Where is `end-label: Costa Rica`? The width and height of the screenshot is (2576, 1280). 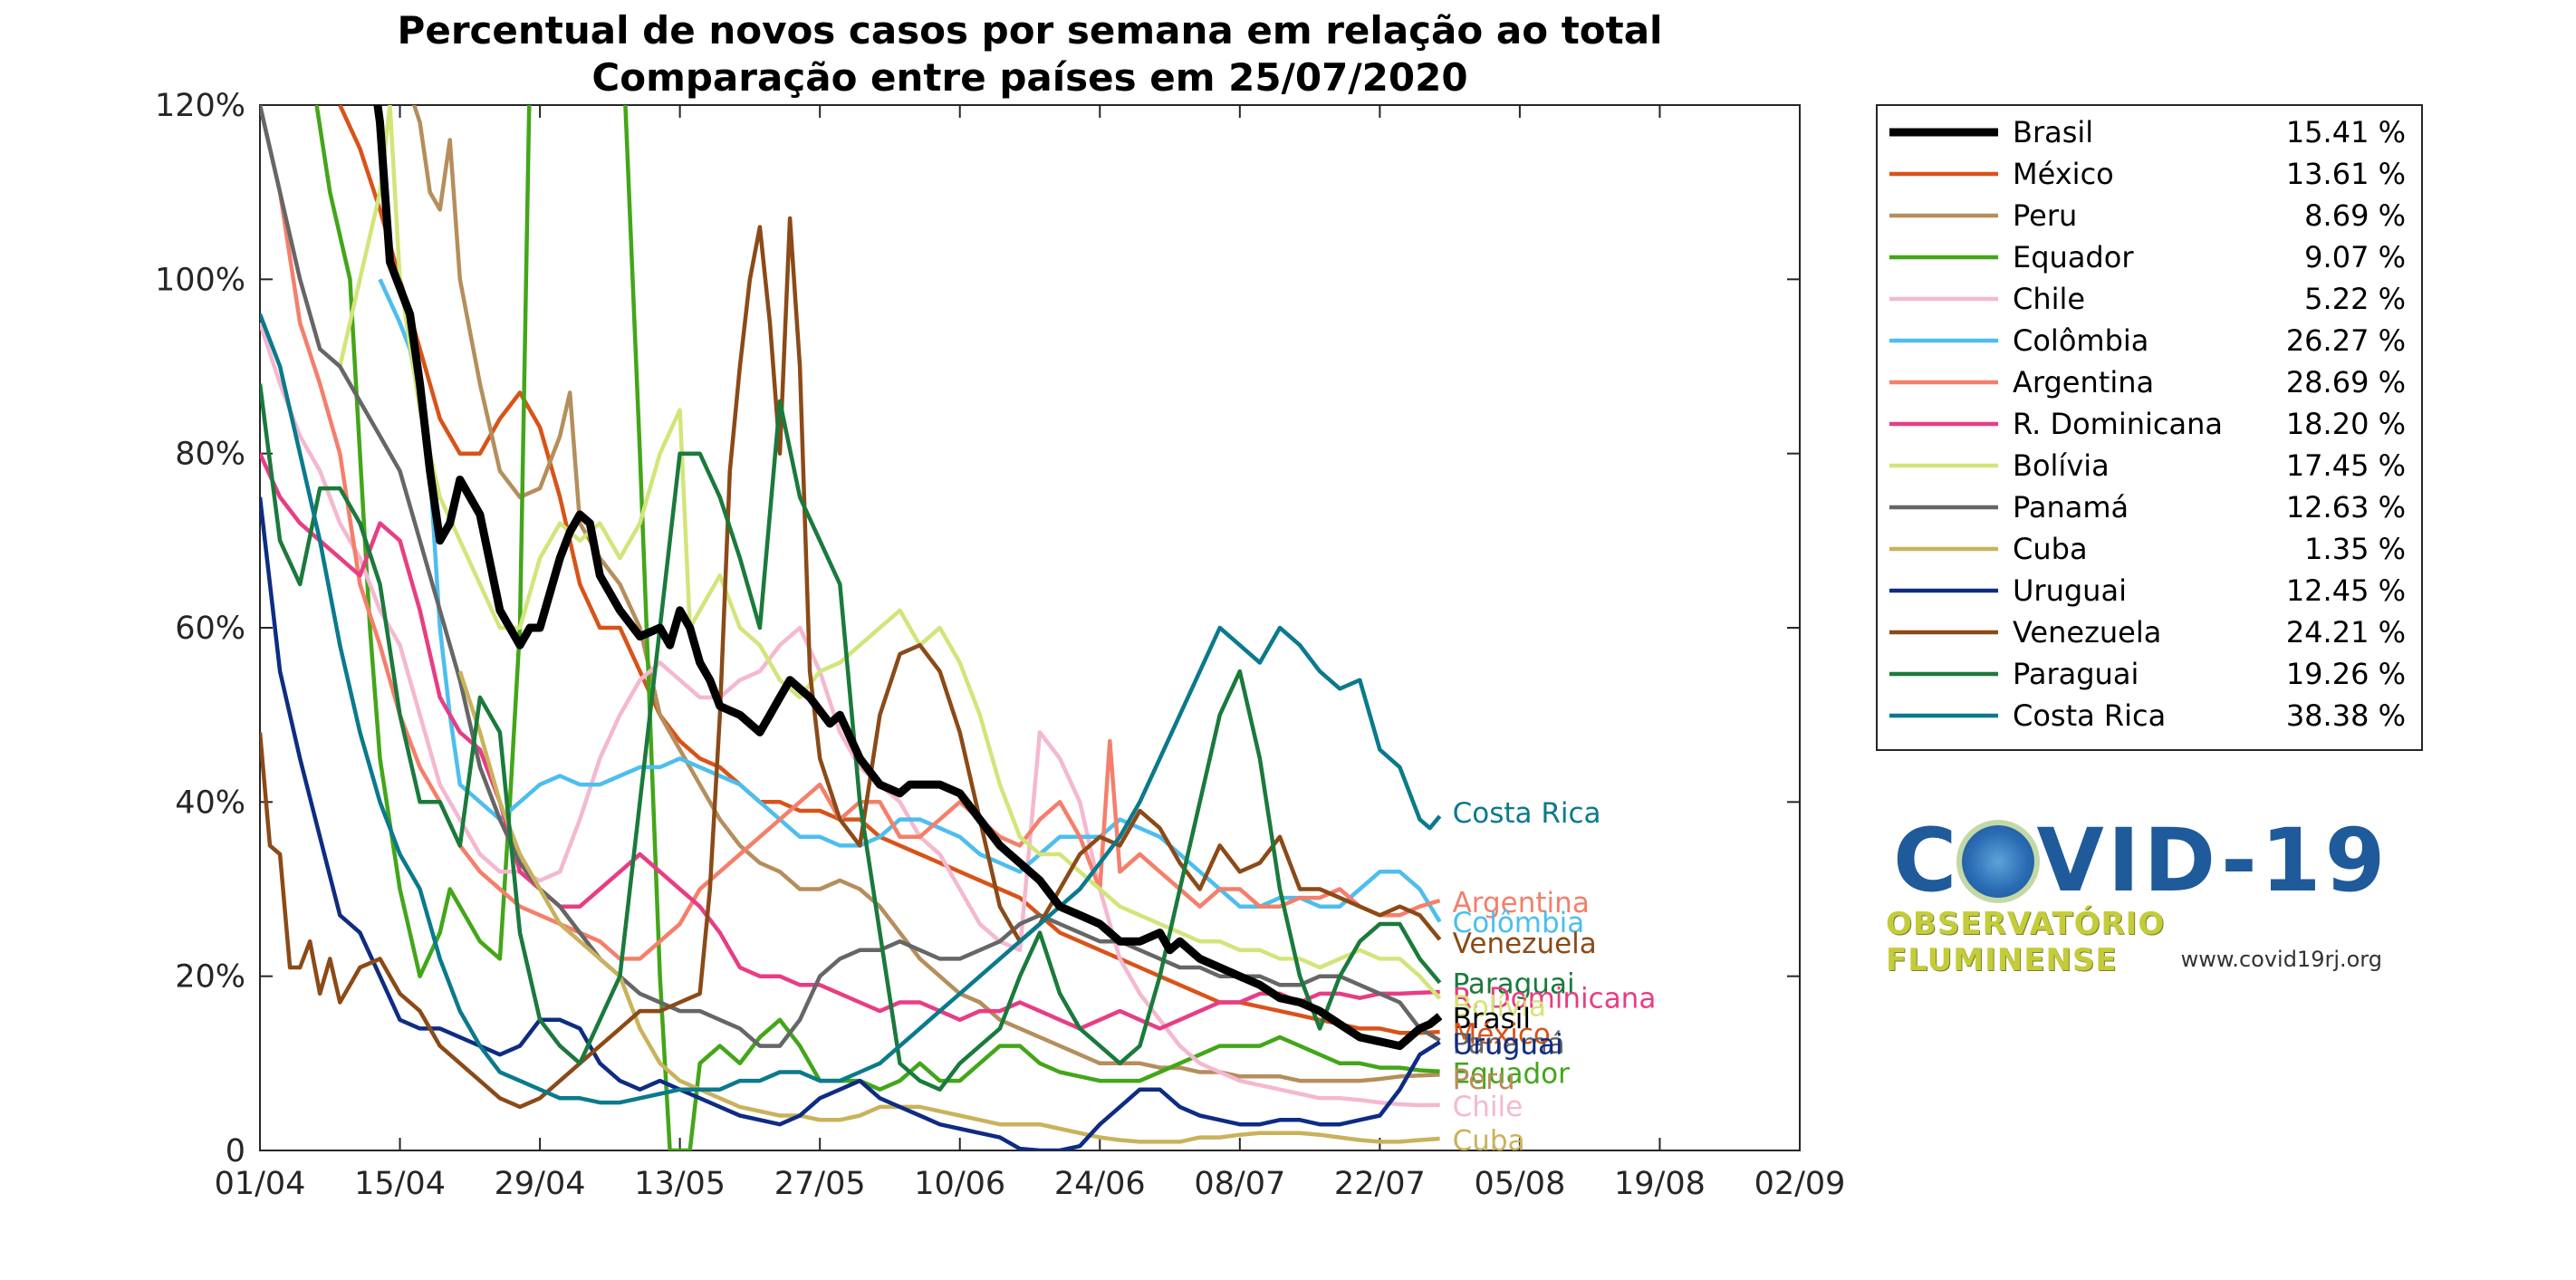
end-label: Costa Rica is located at coordinates (1527, 813).